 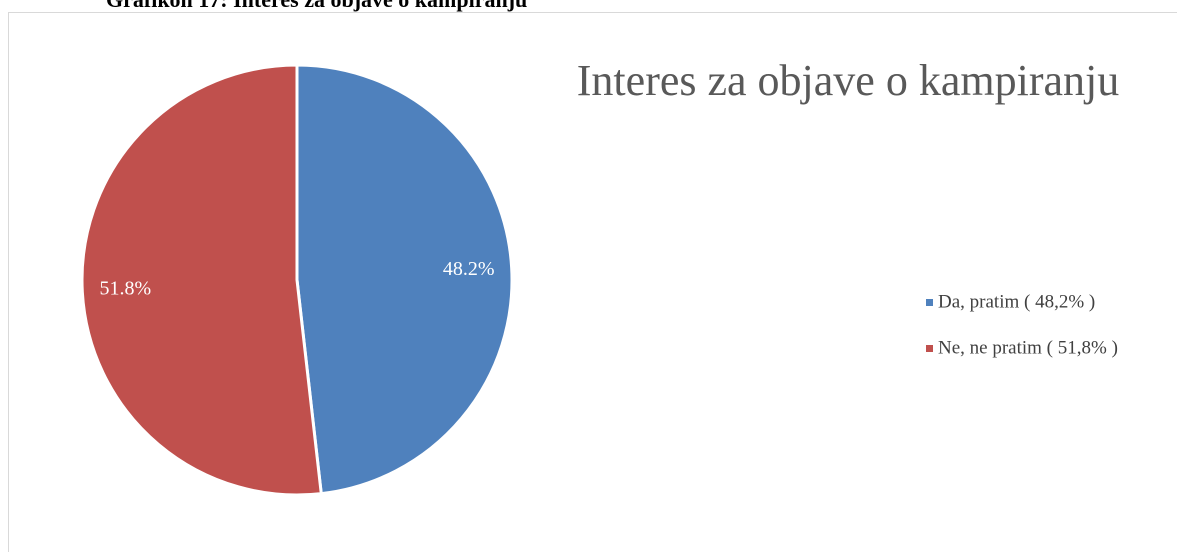 What do you see at coordinates (125, 288) in the screenshot?
I see `data-label: 51.8%` at bounding box center [125, 288].